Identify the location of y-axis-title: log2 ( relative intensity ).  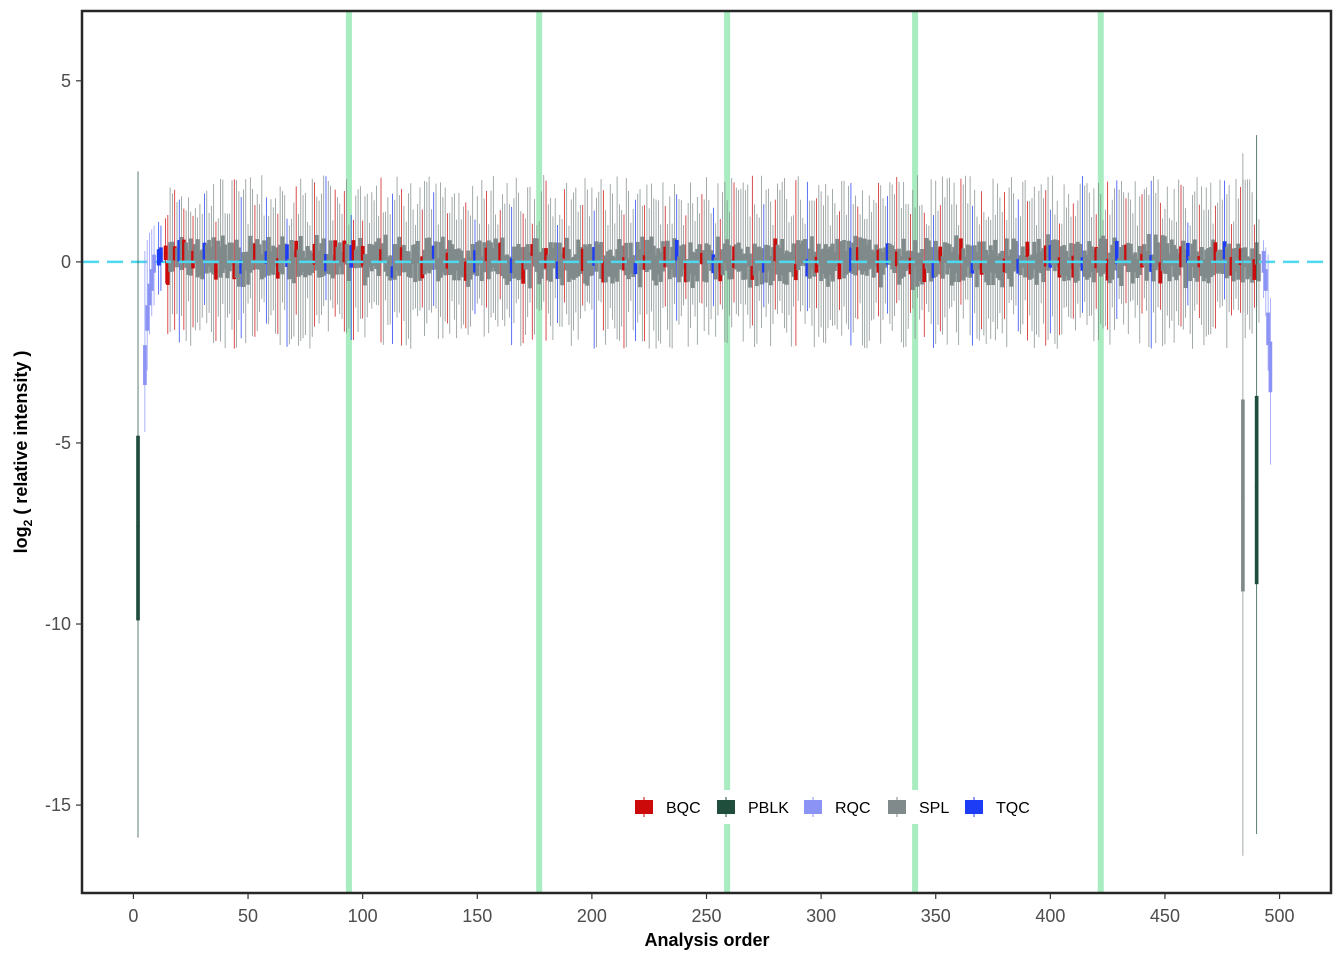
(23, 452).